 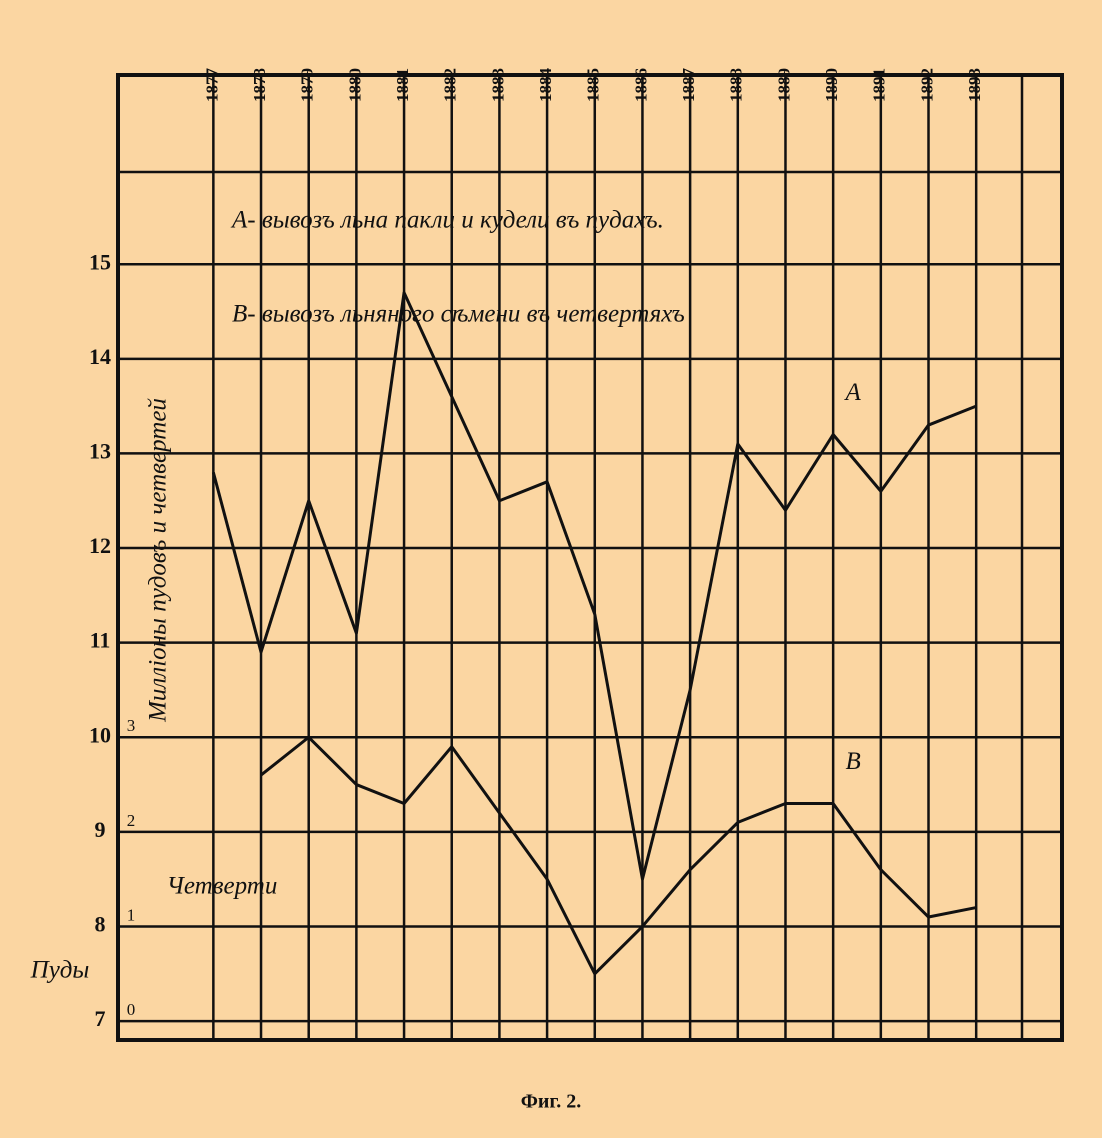 I want to click on x-tick-label: 1887, so click(x=688, y=85).